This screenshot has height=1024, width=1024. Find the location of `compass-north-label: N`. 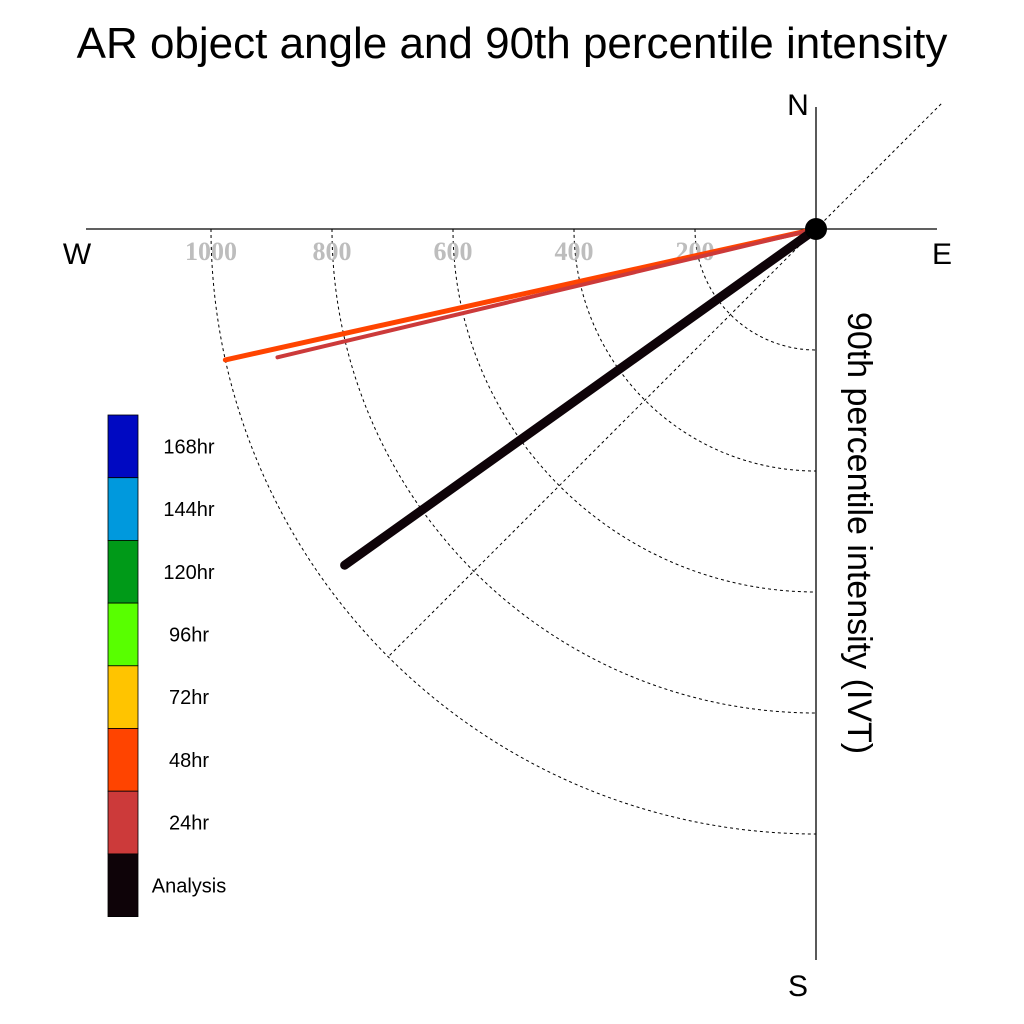

compass-north-label: N is located at coordinates (798, 105).